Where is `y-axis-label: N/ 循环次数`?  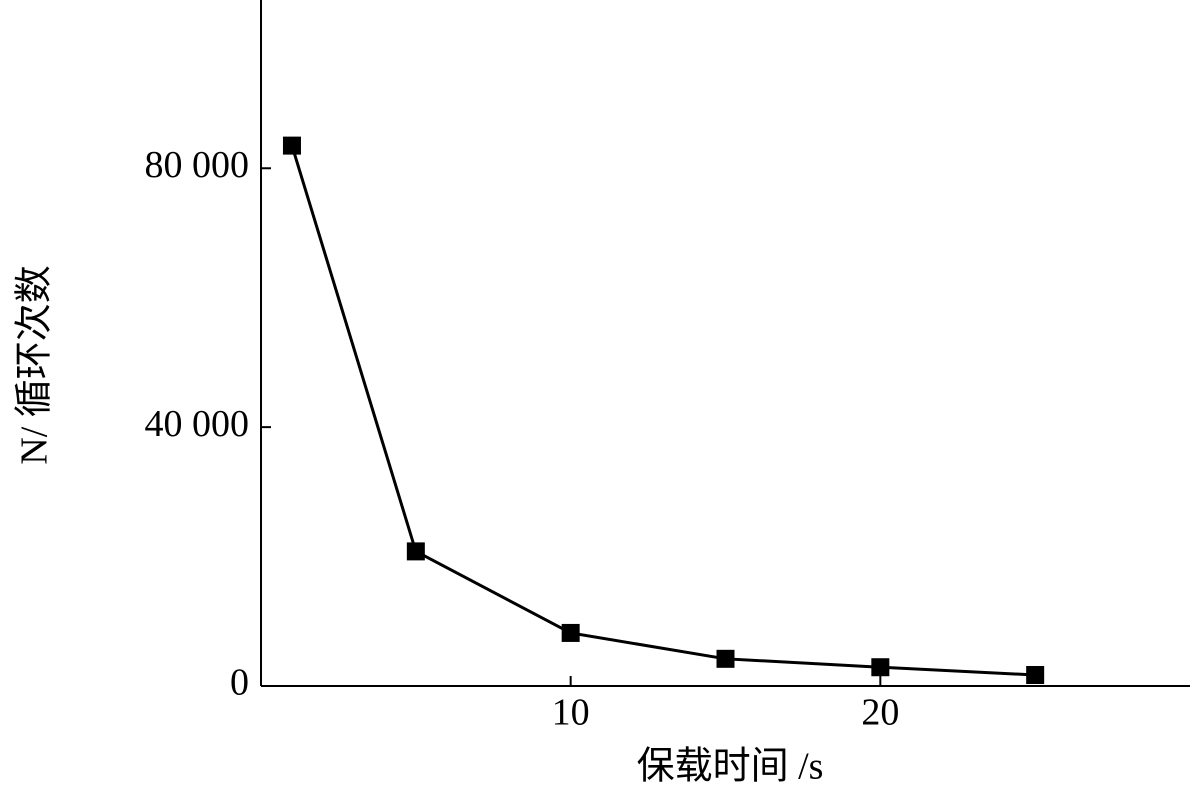 y-axis-label: N/ 循环次数 is located at coordinates (35, 365).